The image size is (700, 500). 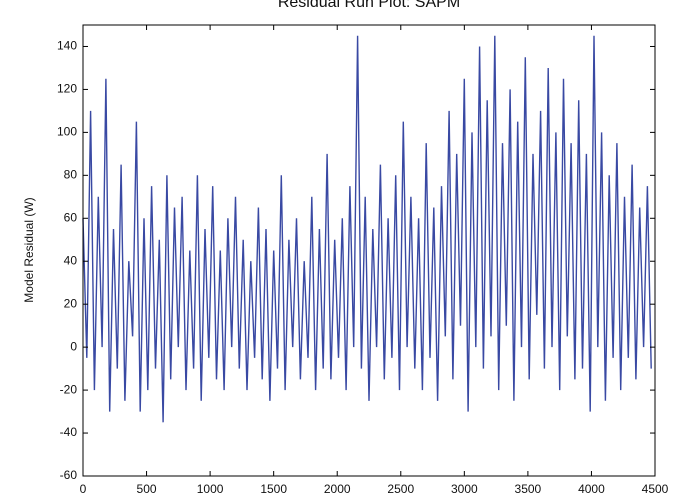 I want to click on x-tick-label: 1000, so click(x=210, y=489).